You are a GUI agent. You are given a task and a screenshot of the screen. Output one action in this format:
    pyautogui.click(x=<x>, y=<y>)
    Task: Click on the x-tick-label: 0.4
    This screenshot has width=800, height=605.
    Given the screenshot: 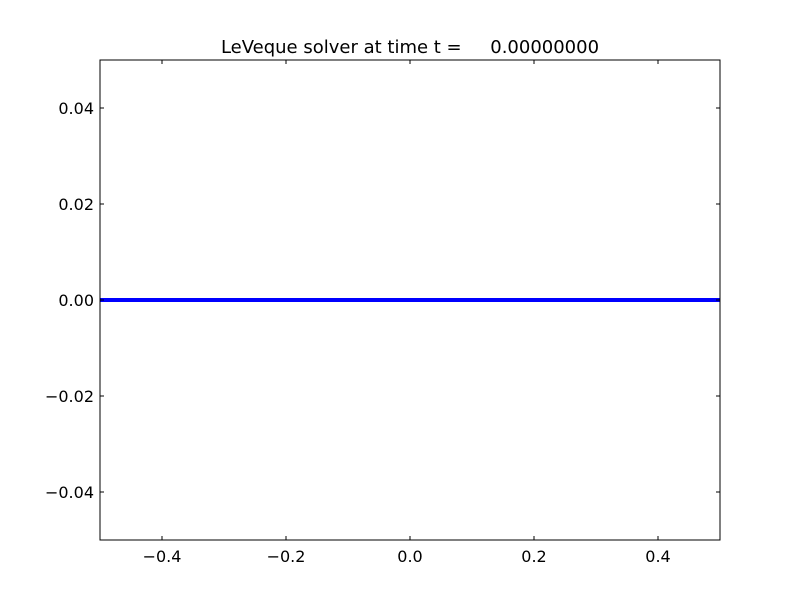 What is the action you would take?
    pyautogui.click(x=657, y=556)
    